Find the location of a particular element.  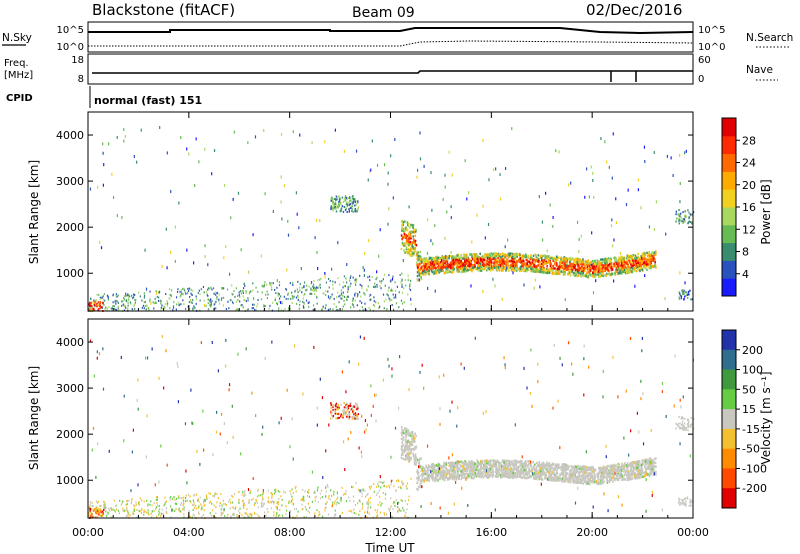

ytick-label: 3000 is located at coordinates (70, 181).